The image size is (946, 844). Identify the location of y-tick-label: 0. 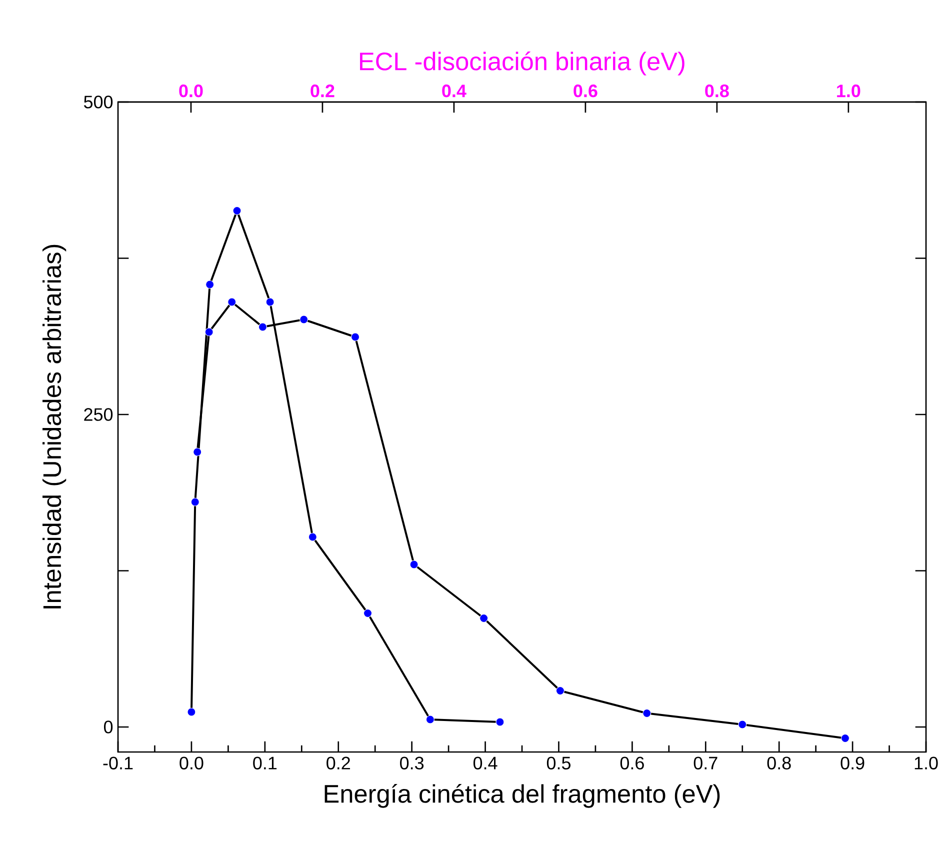
(108, 727).